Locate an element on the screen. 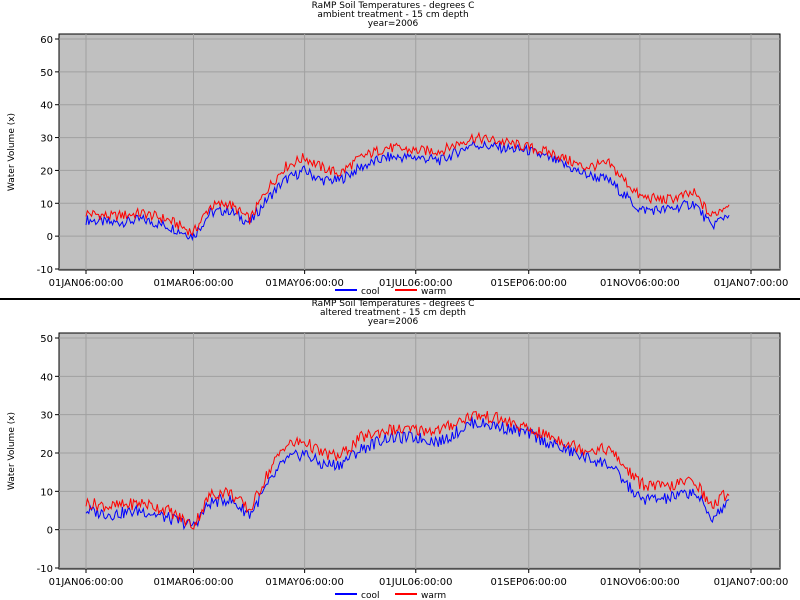 The height and width of the screenshot is (600, 800). series-line-warm is located at coordinates (407, 184).